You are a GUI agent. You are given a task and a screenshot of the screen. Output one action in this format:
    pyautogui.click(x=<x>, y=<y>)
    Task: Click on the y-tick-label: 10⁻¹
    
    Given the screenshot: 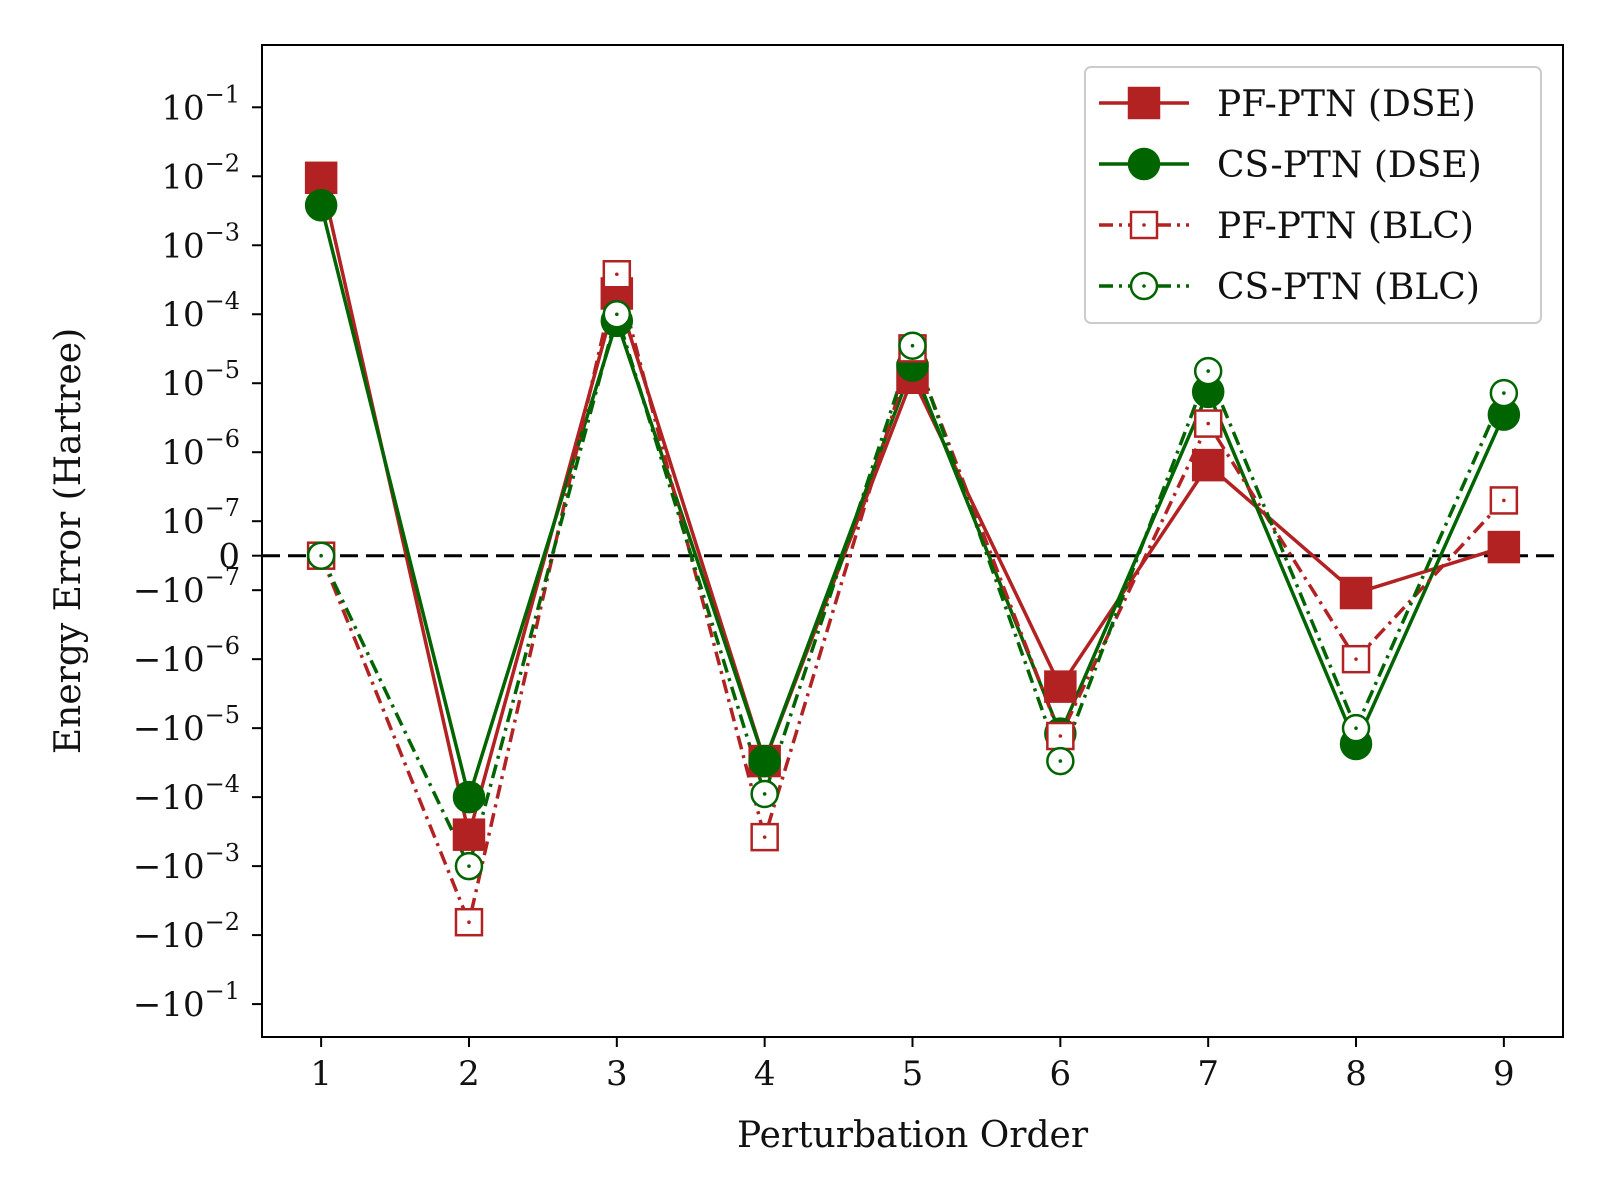 What is the action you would take?
    pyautogui.click(x=200, y=104)
    